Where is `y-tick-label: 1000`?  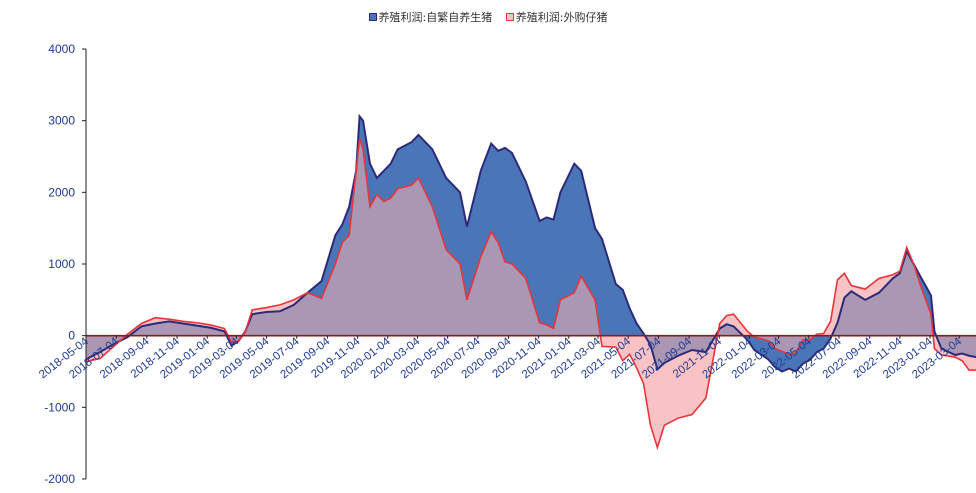
y-tick-label: 1000 is located at coordinates (61, 264).